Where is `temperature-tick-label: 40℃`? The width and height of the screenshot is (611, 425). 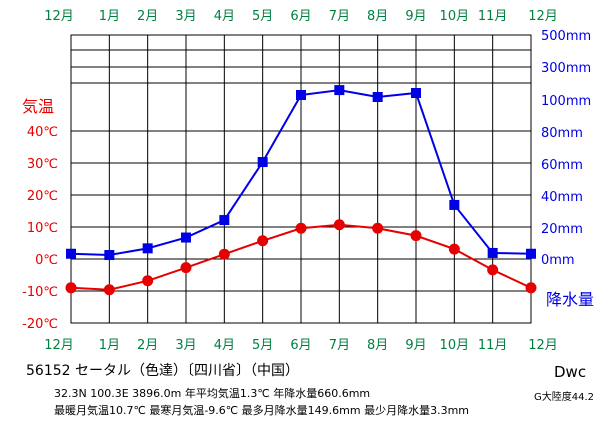 temperature-tick-label: 40℃ is located at coordinates (42, 132).